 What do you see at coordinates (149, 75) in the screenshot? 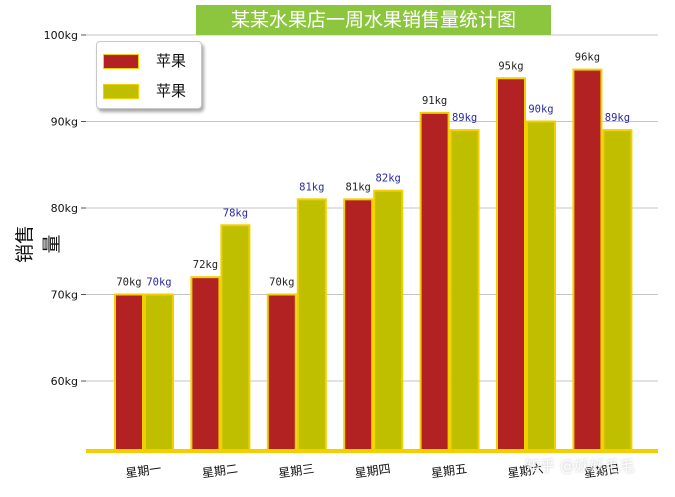
I see `legend: 苹果 苹果` at bounding box center [149, 75].